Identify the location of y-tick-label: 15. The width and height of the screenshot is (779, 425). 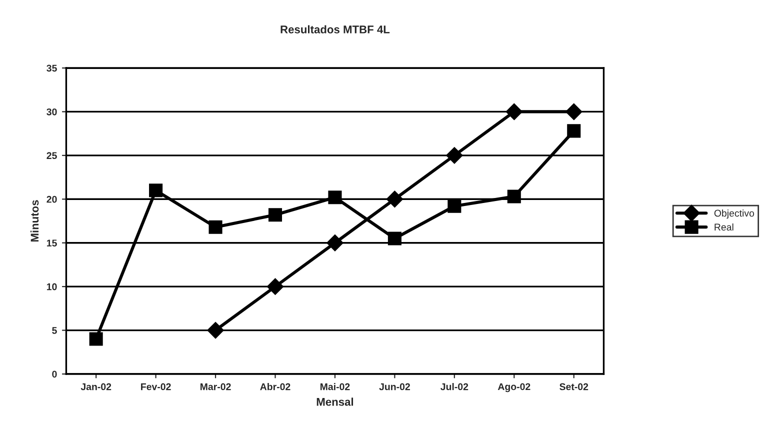
(51, 243).